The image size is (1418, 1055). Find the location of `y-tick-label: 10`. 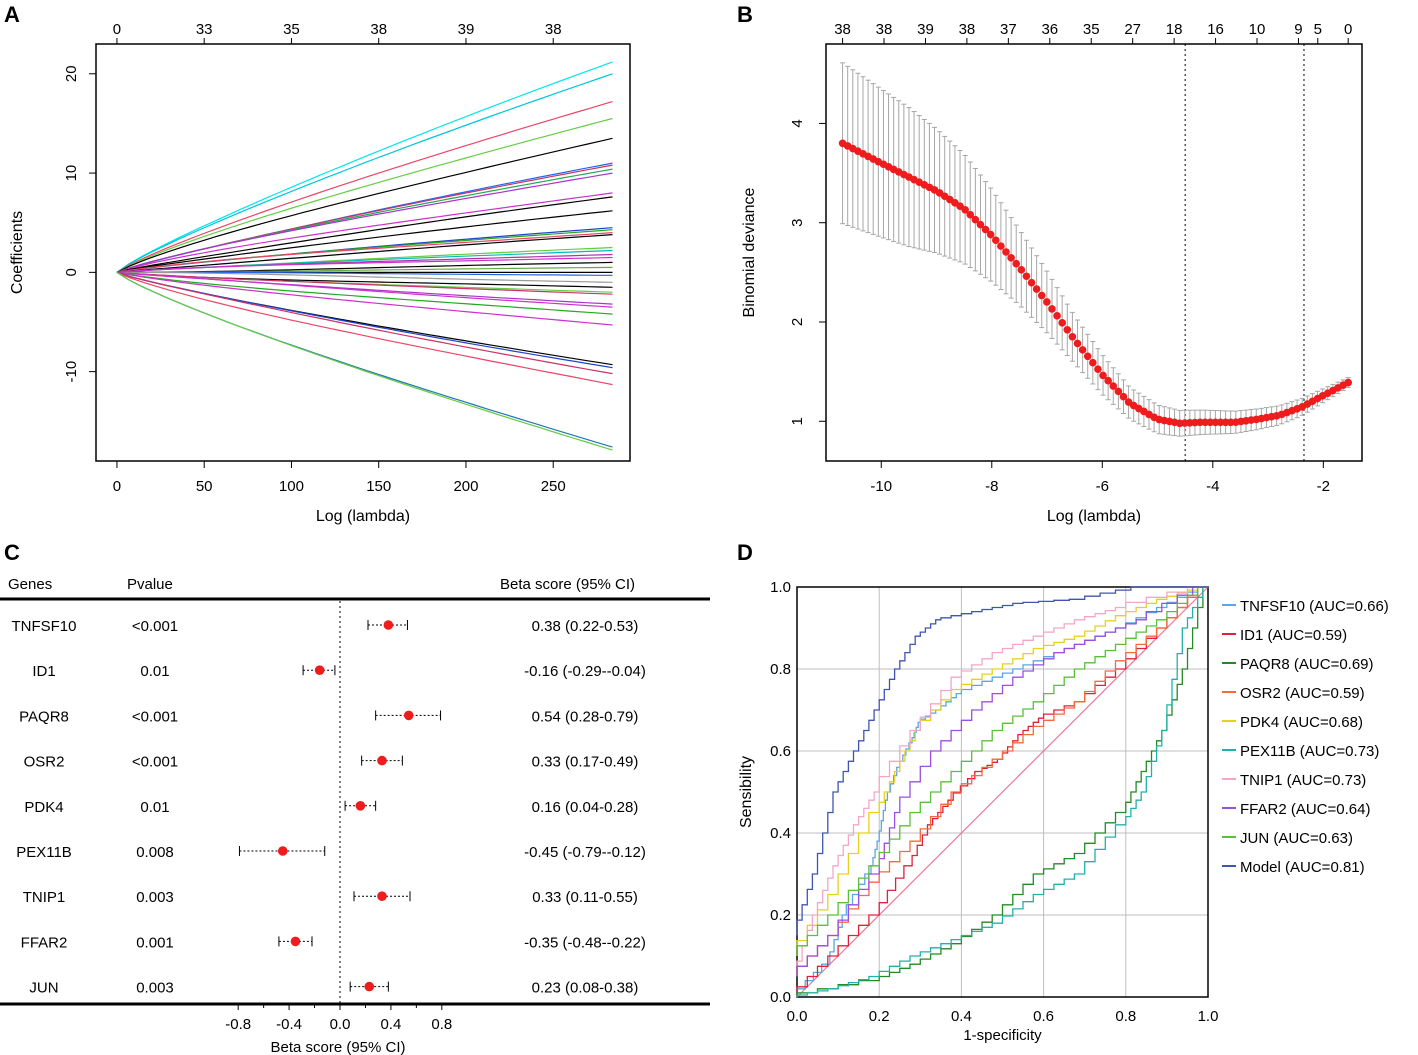

y-tick-label: 10 is located at coordinates (71, 173).